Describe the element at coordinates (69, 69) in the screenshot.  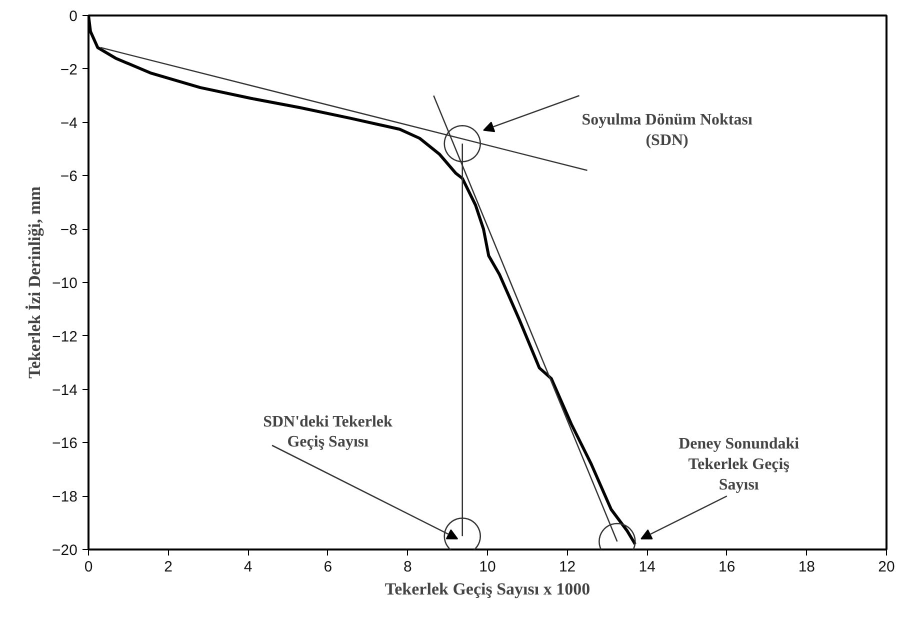
I see `y-tick-label: −2` at that location.